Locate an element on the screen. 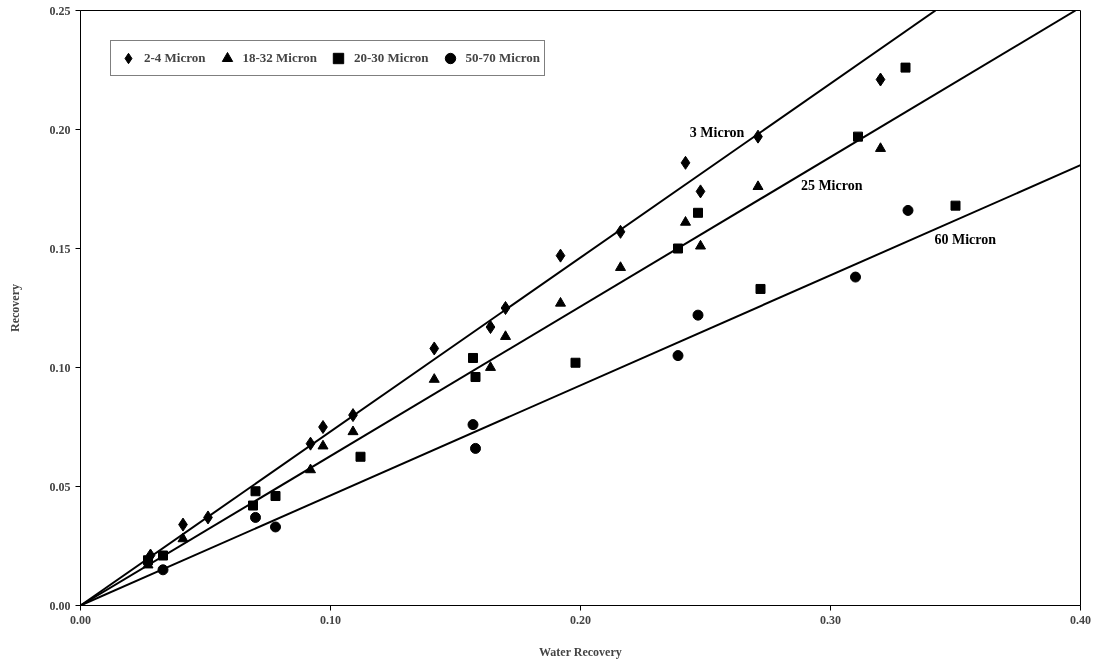  x-tick-label: 0.00 is located at coordinates (80, 619).